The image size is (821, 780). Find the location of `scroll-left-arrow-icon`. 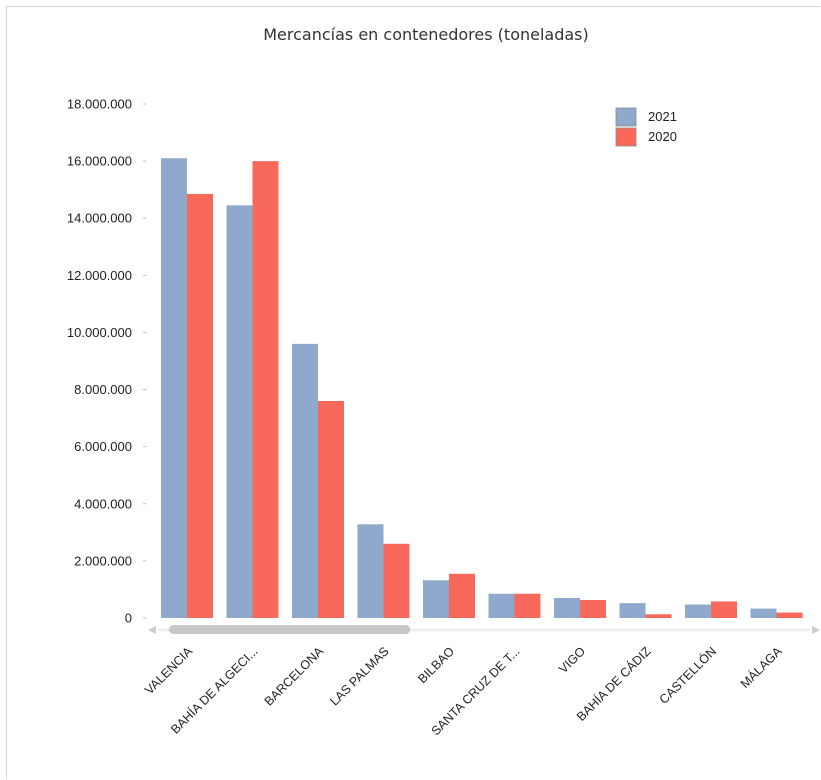

scroll-left-arrow-icon is located at coordinates (152, 630).